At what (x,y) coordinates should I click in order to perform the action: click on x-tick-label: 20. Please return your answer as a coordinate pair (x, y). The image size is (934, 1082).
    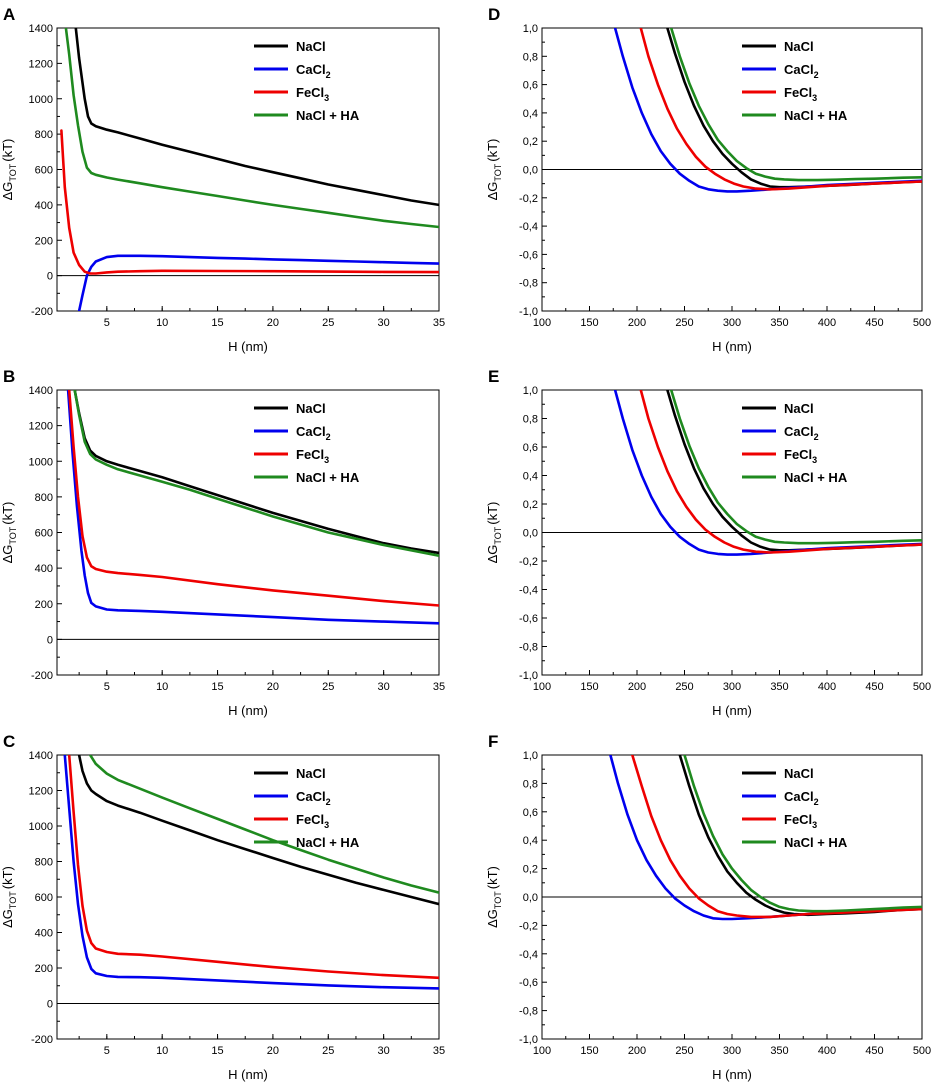
    Looking at the image, I should click on (273, 323).